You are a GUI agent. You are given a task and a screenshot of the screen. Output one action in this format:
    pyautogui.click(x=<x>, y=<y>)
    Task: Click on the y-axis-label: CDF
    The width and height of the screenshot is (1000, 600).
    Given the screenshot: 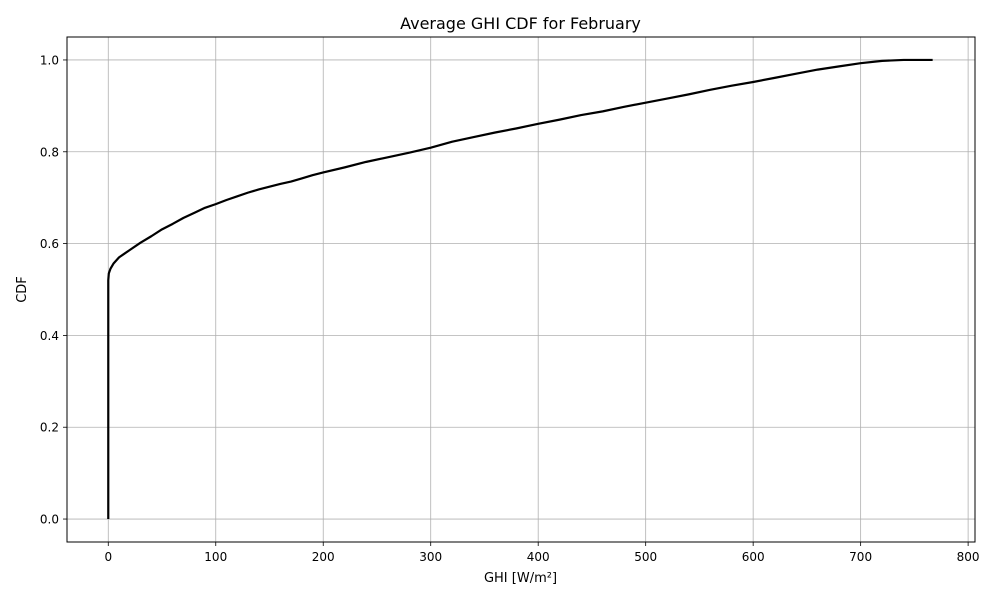 What is the action you would take?
    pyautogui.click(x=22, y=289)
    